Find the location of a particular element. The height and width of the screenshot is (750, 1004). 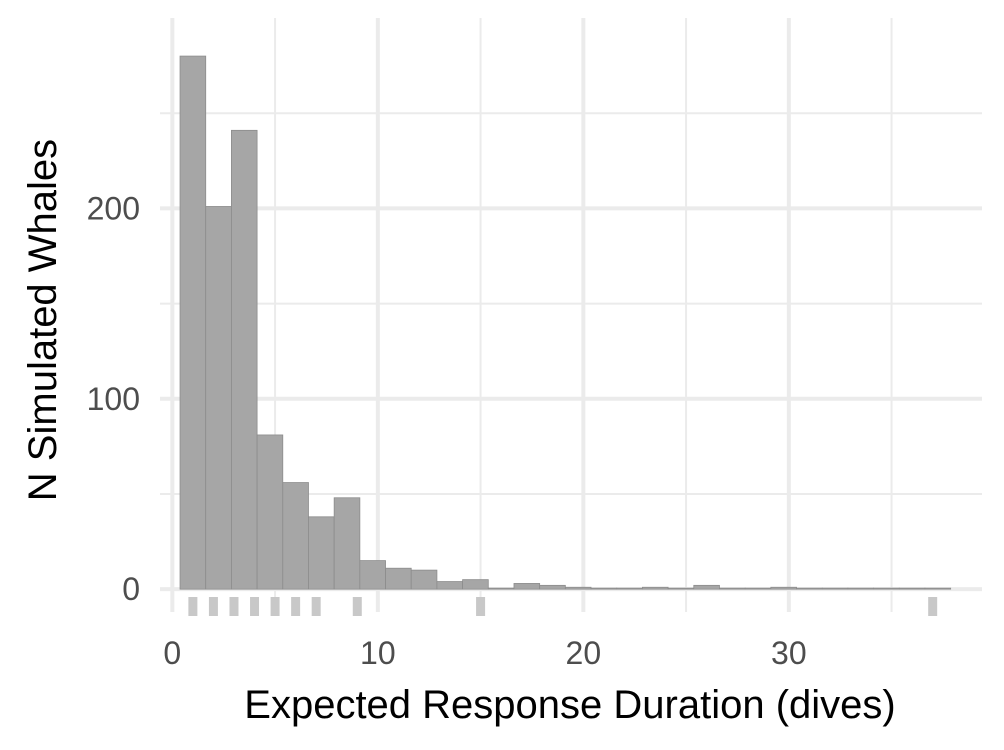

y-tick-label: 200 is located at coordinates (113, 208).